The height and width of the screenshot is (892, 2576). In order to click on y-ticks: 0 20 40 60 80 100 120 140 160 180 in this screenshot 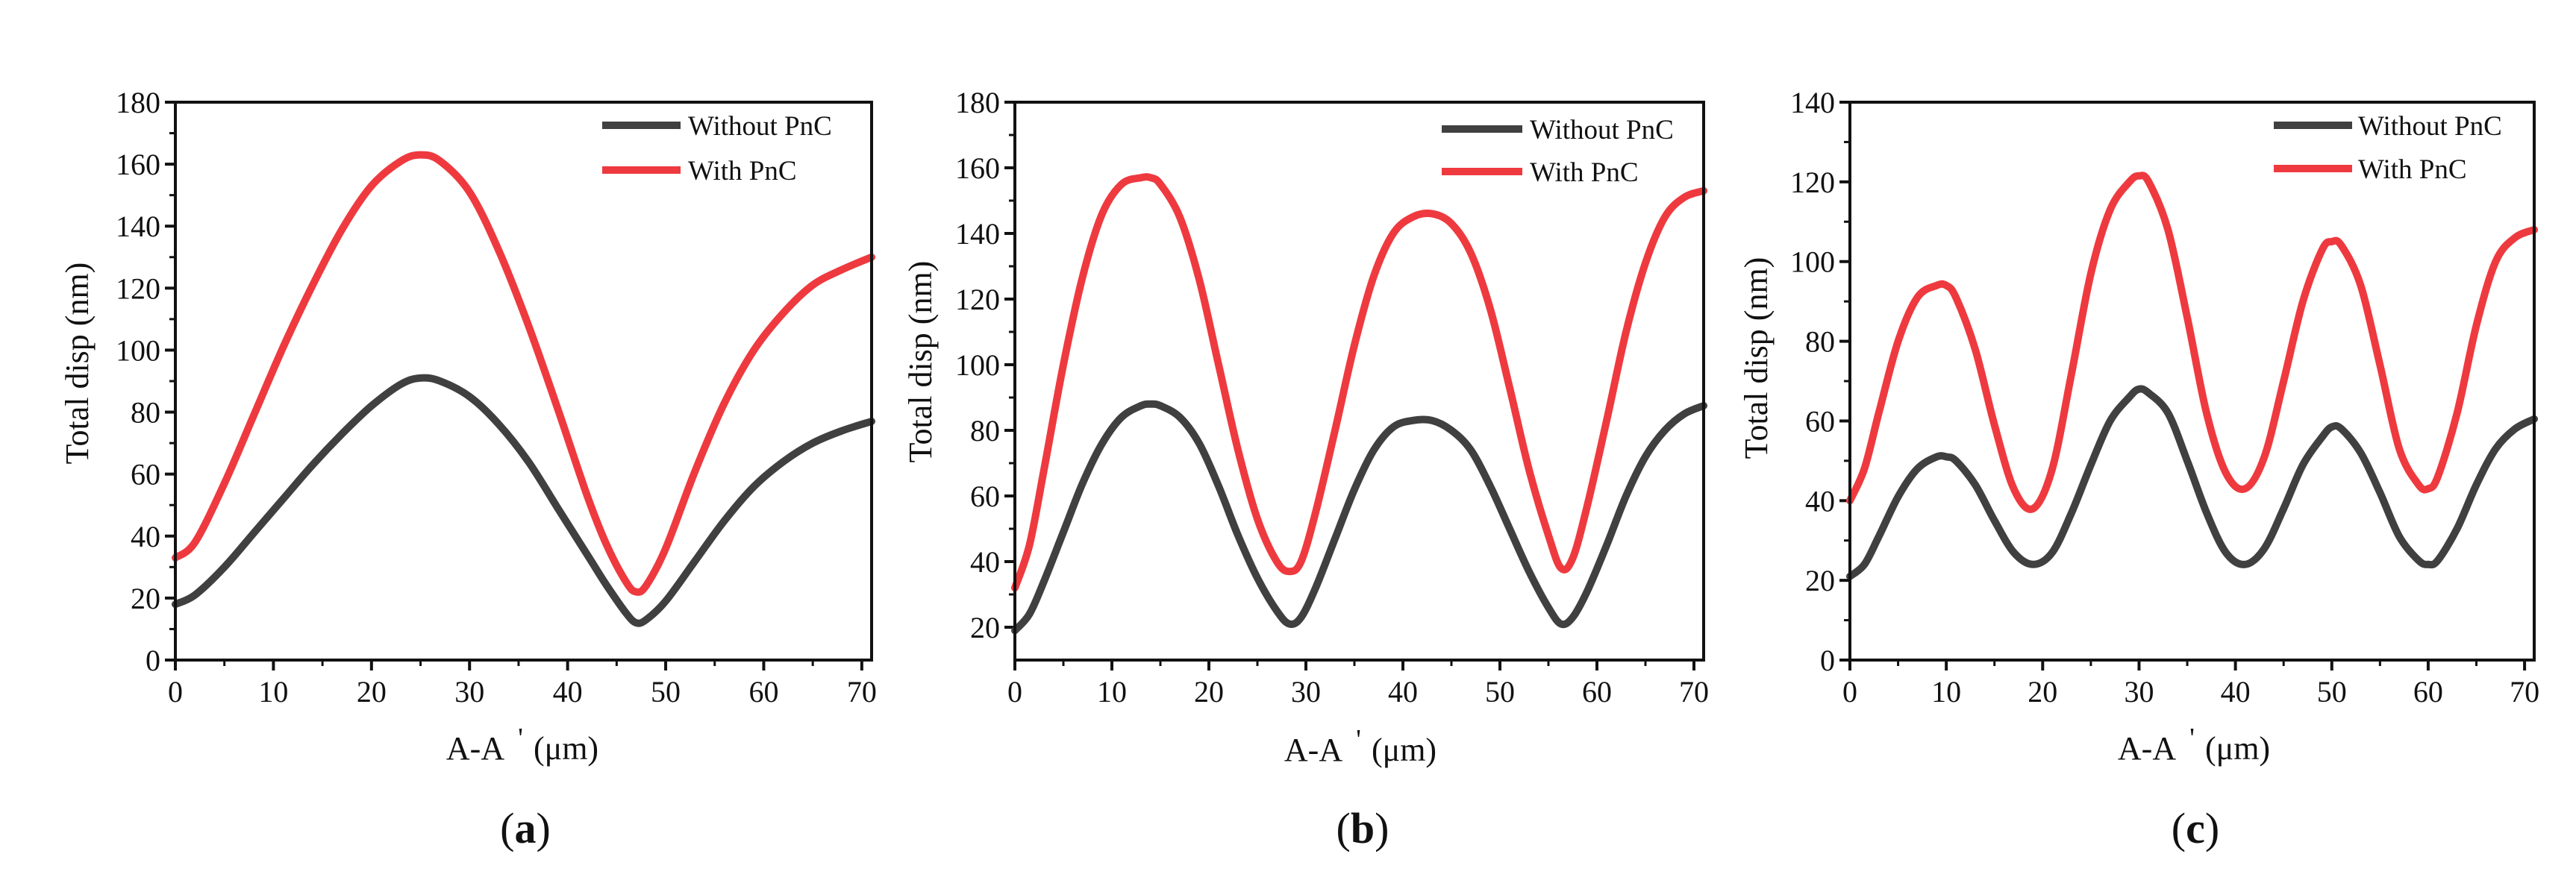, I will do `click(145, 381)`.